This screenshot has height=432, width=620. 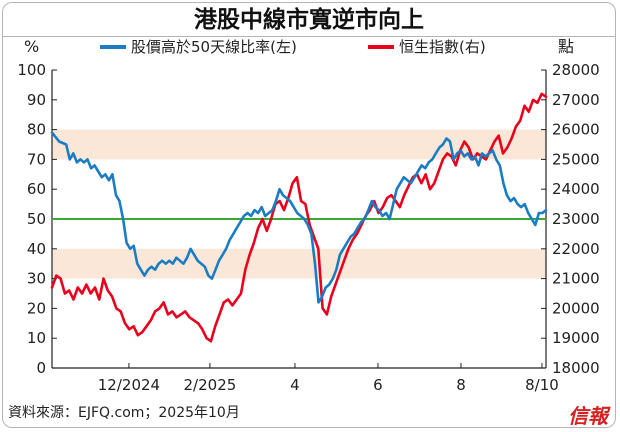 What do you see at coordinates (576, 70) in the screenshot?
I see `right-tick-label: 28000` at bounding box center [576, 70].